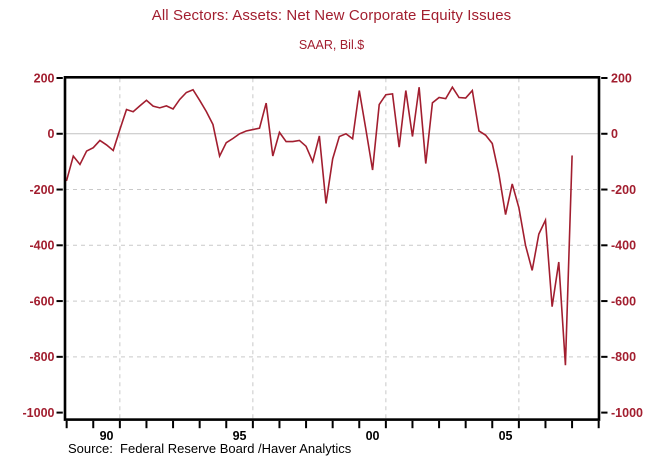 The height and width of the screenshot is (470, 663). I want to click on y-tick-label-right: 0, so click(614, 134).